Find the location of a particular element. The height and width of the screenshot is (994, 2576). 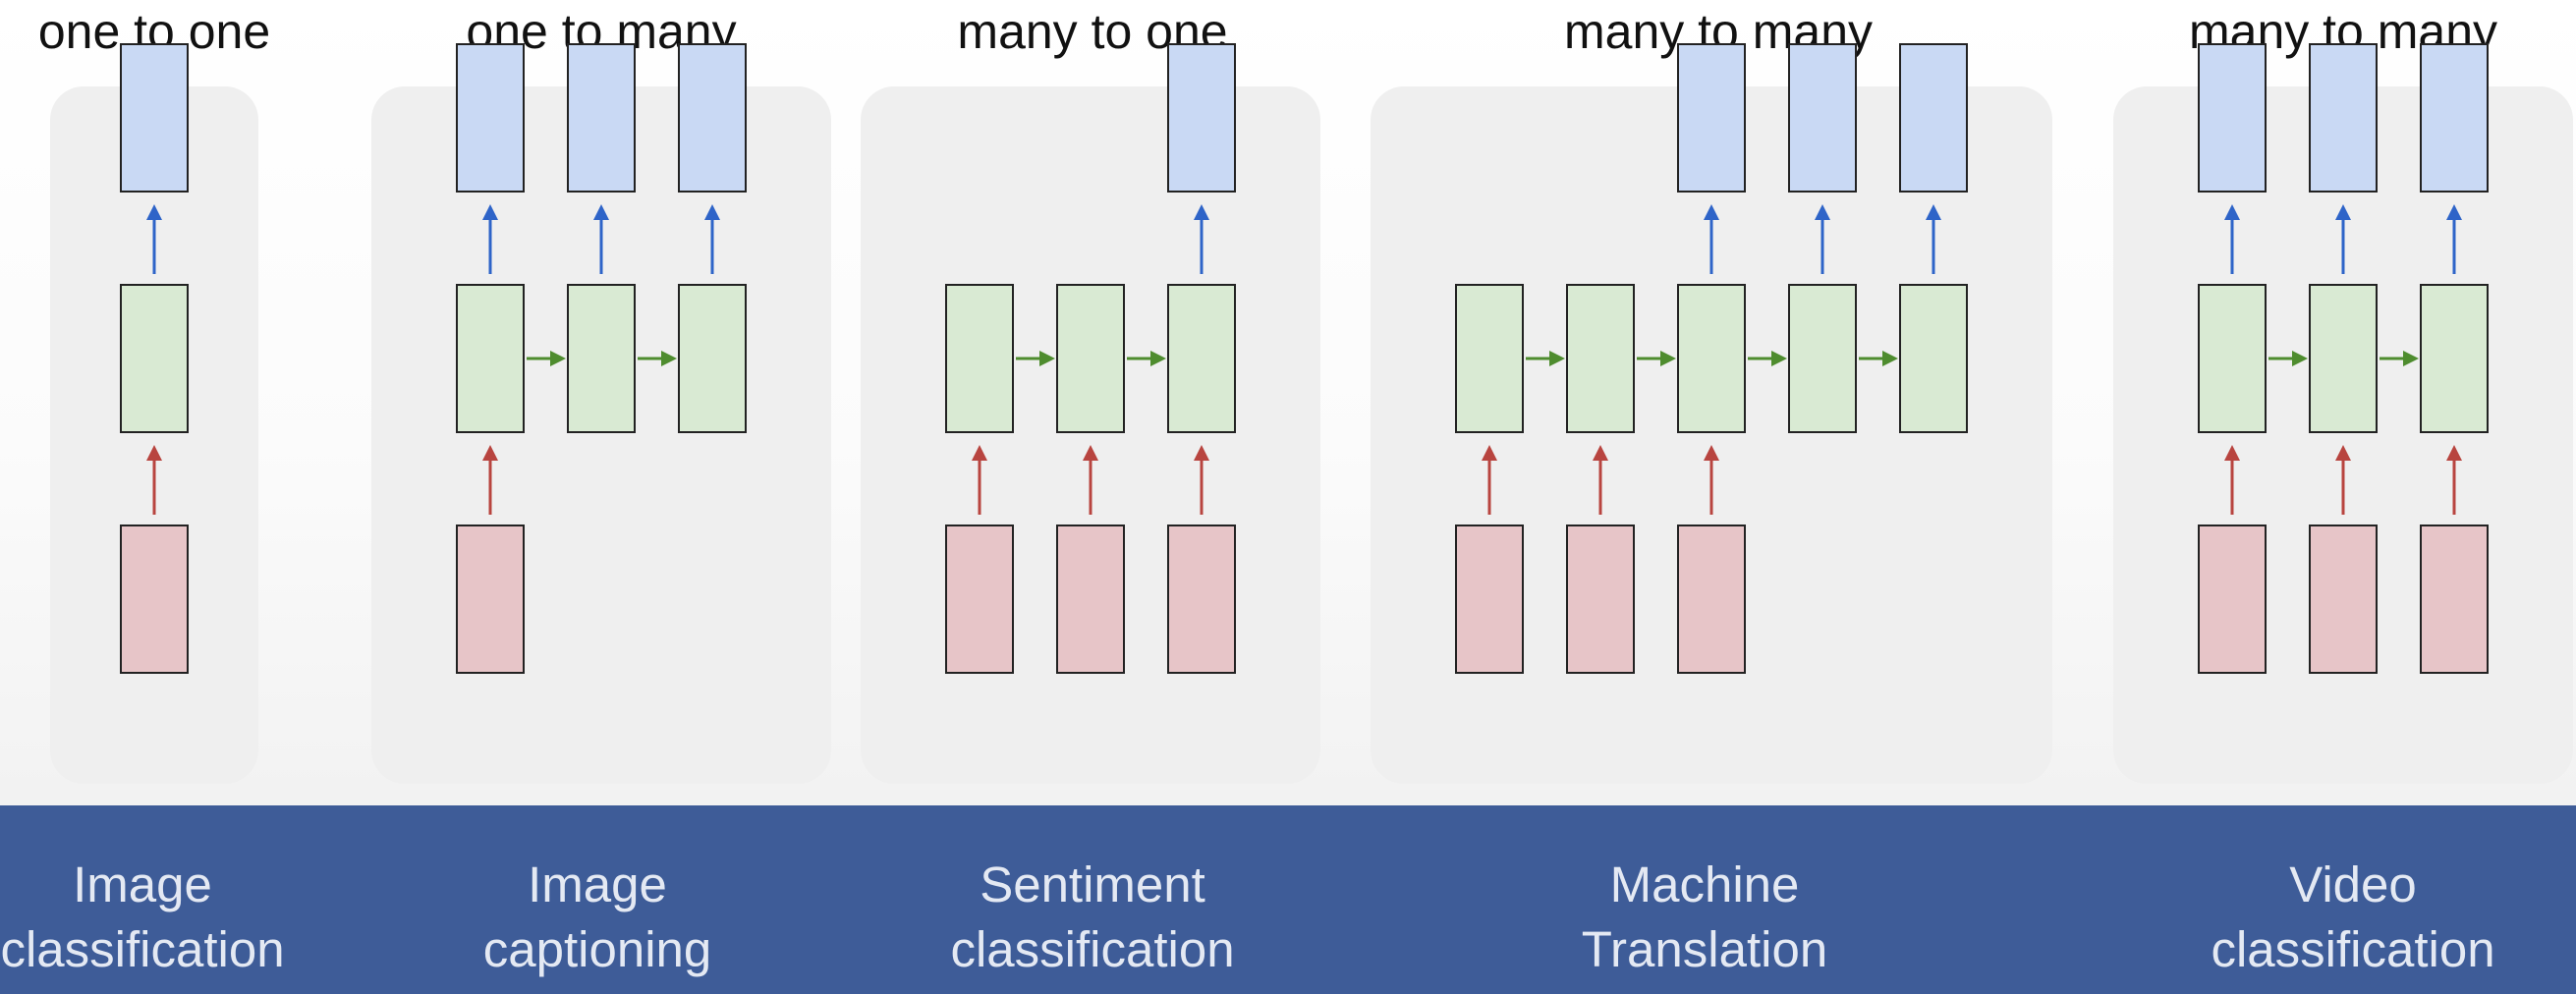

task-label: Image classification is located at coordinates (142, 916).